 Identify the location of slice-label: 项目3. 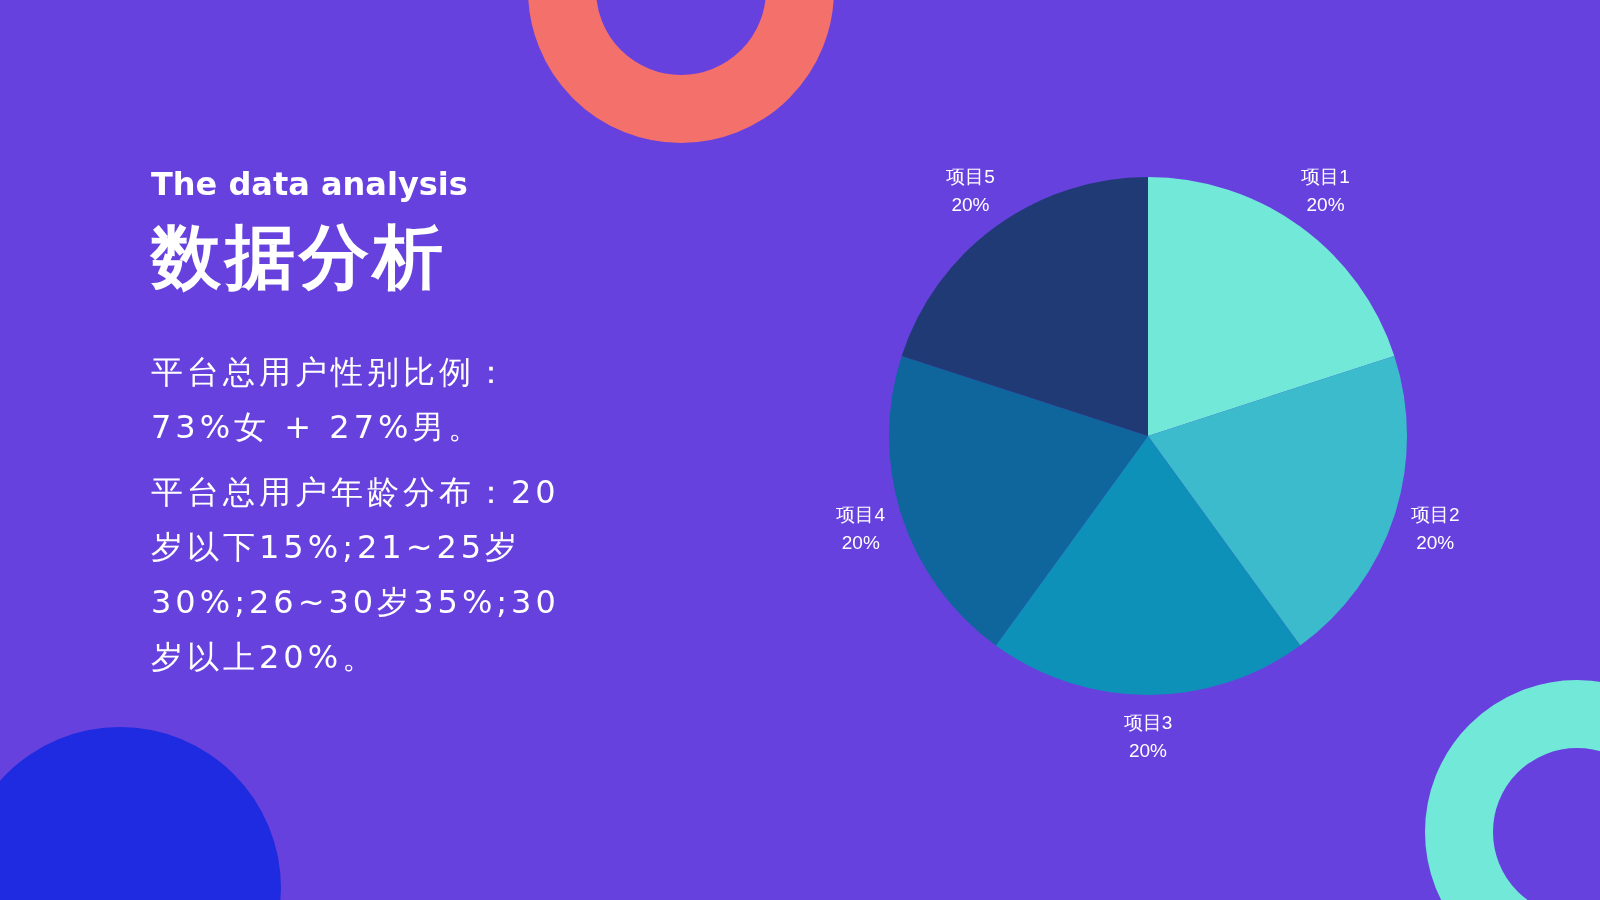
(1148, 723).